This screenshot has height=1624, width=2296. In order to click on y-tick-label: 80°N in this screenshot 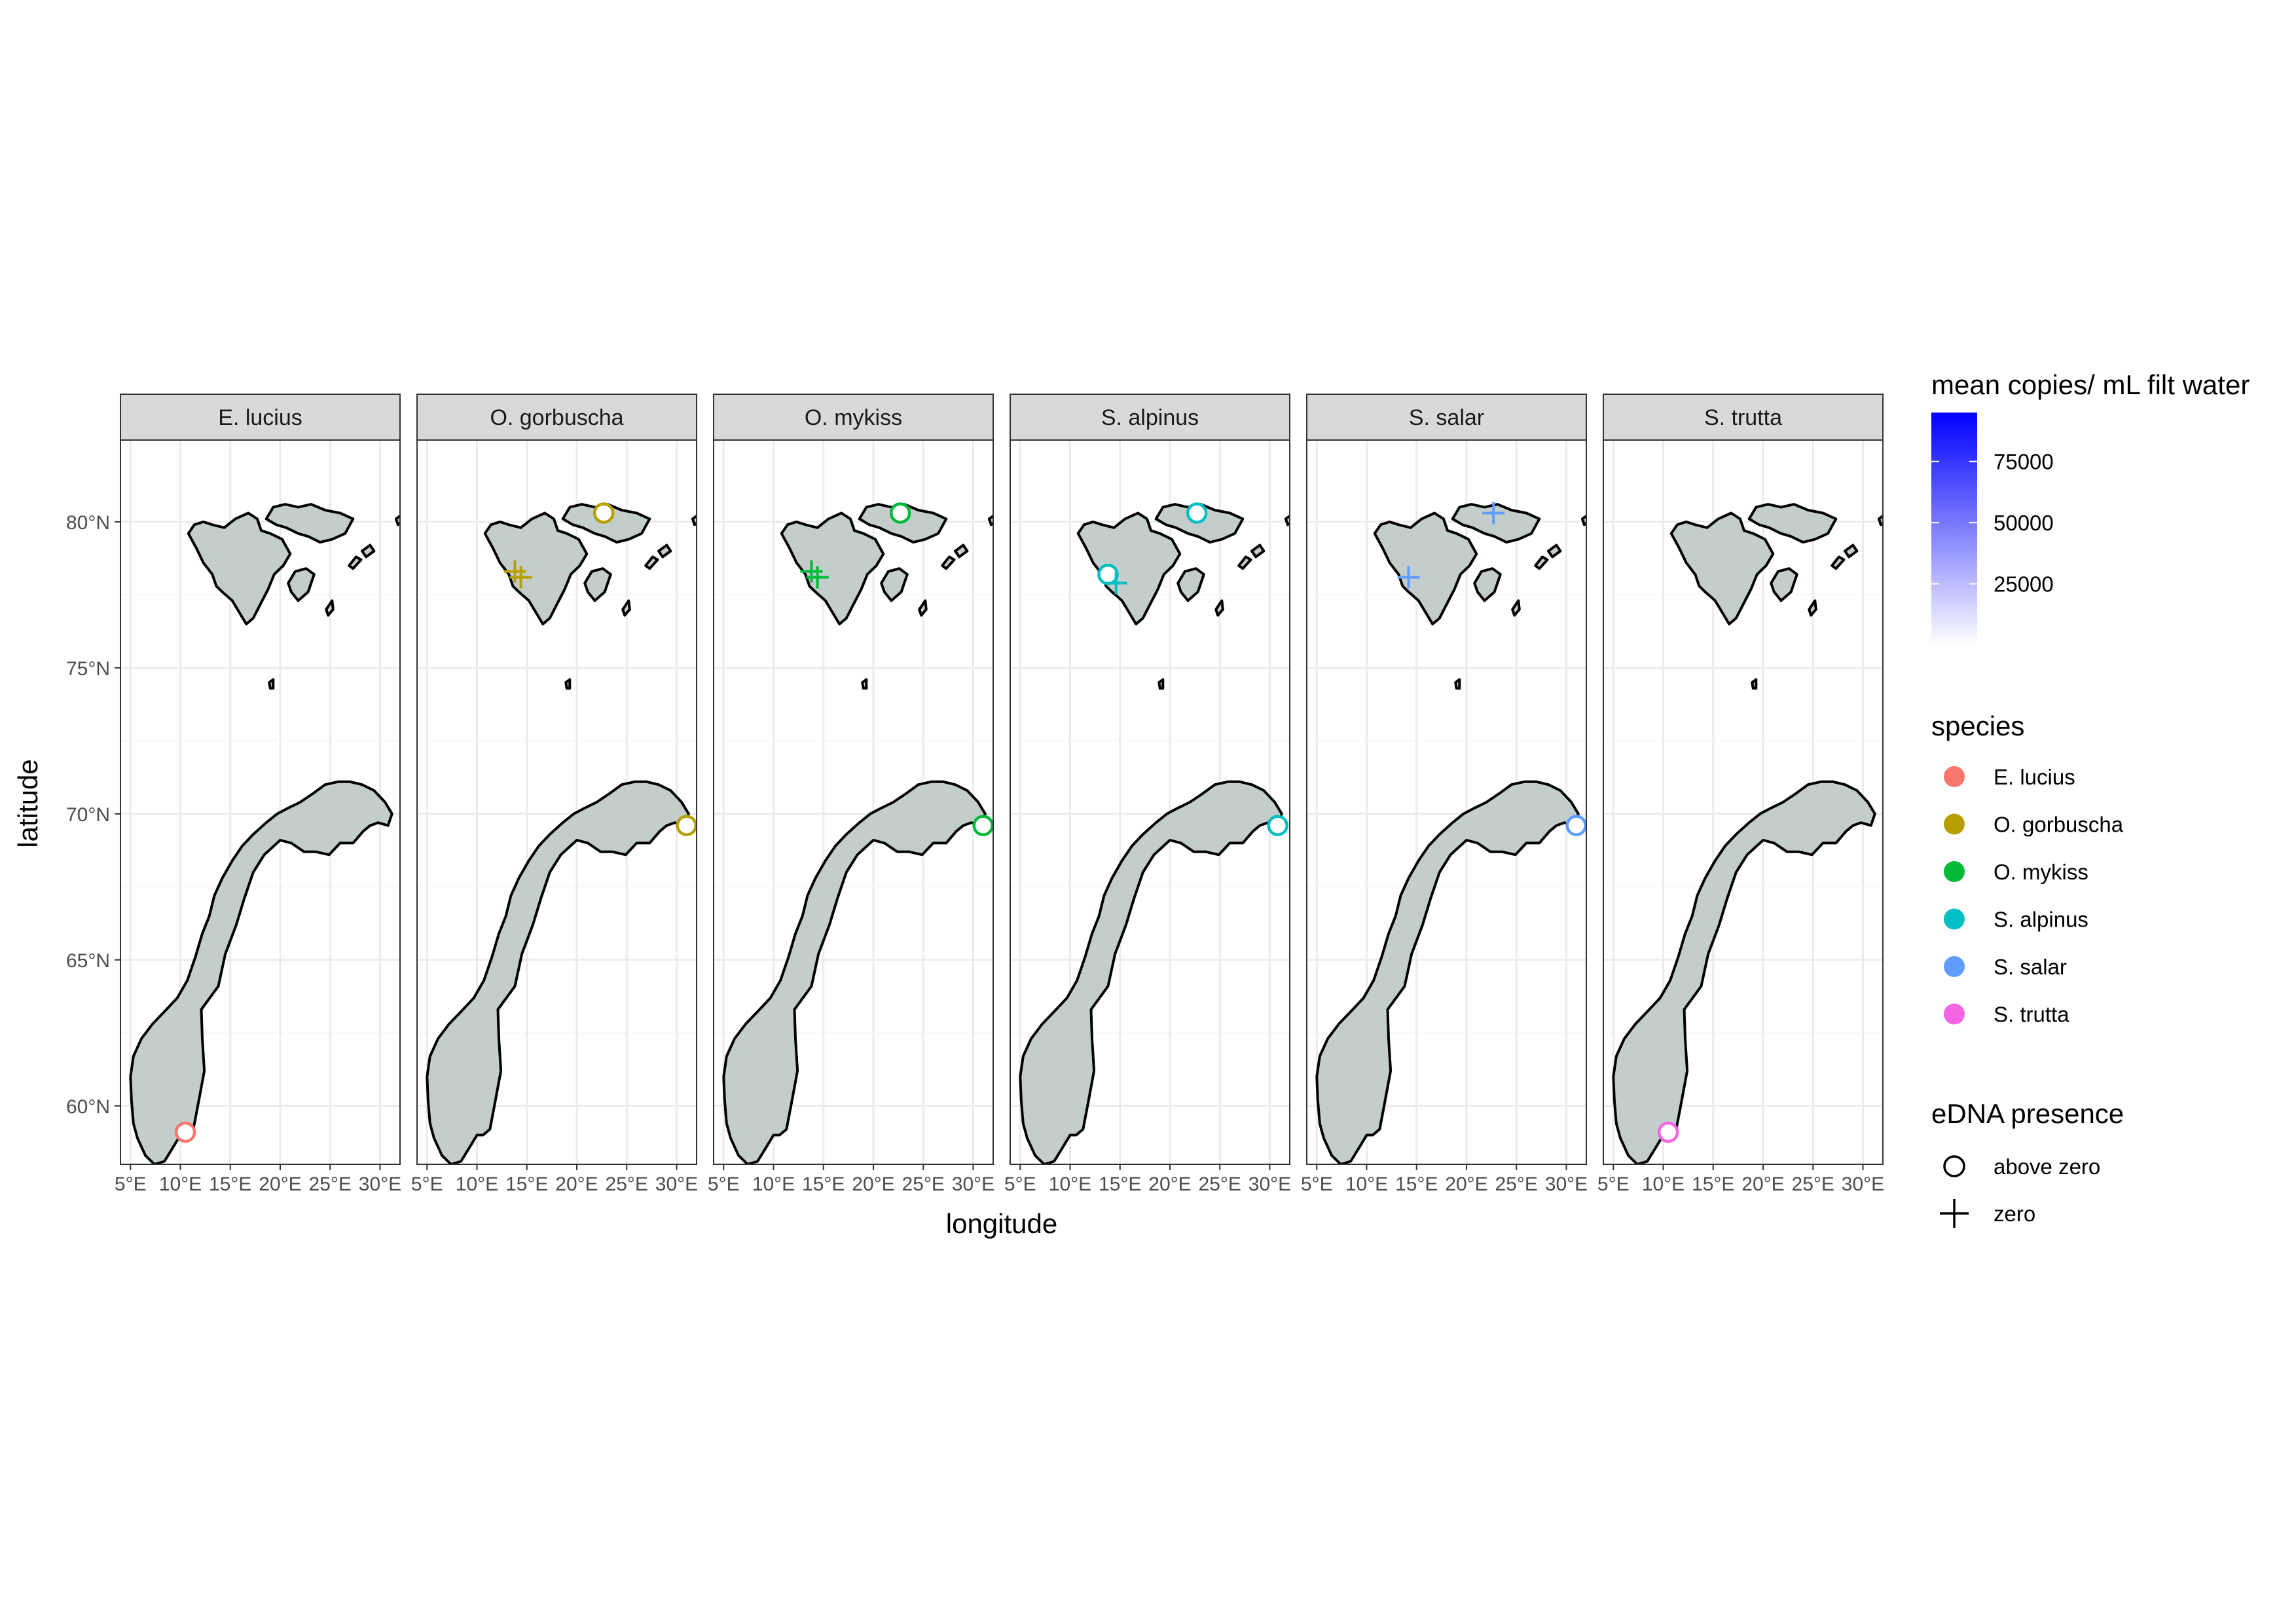, I will do `click(88, 523)`.